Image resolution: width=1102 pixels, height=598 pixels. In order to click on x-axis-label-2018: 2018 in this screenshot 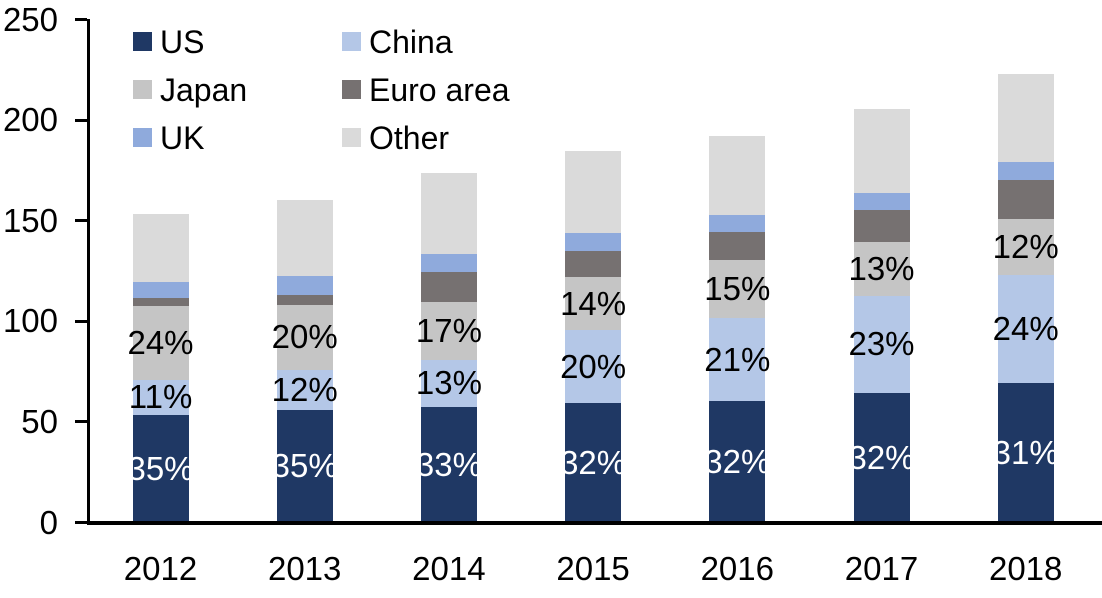, I will do `click(1025, 568)`.